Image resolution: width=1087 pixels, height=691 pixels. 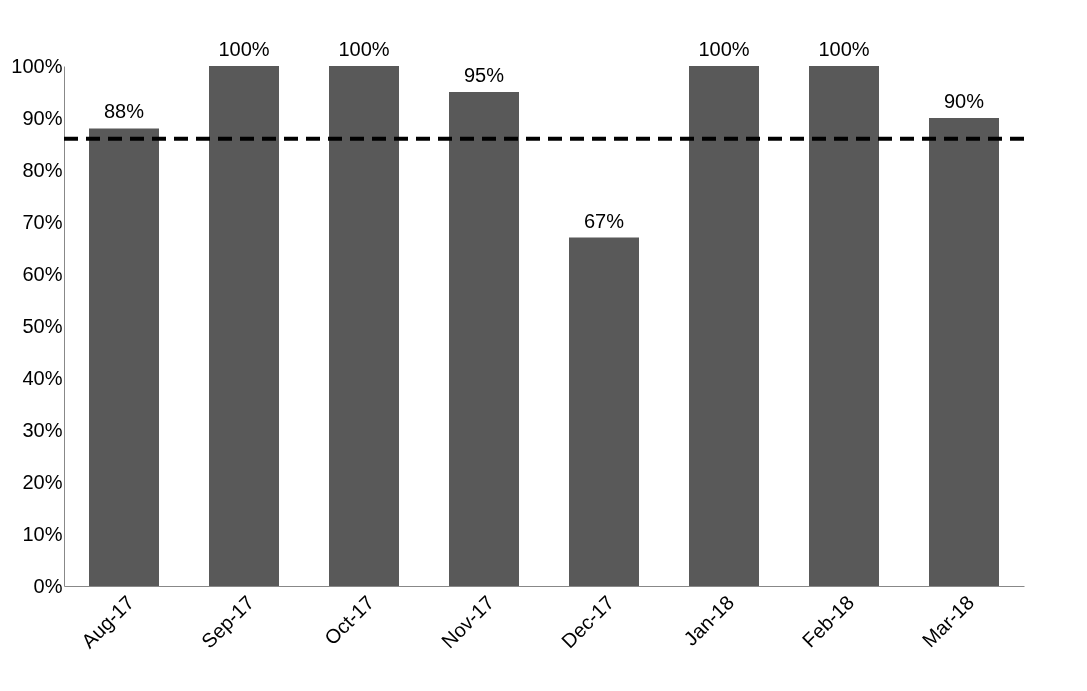 I want to click on data-label: 90%, so click(x=964, y=101).